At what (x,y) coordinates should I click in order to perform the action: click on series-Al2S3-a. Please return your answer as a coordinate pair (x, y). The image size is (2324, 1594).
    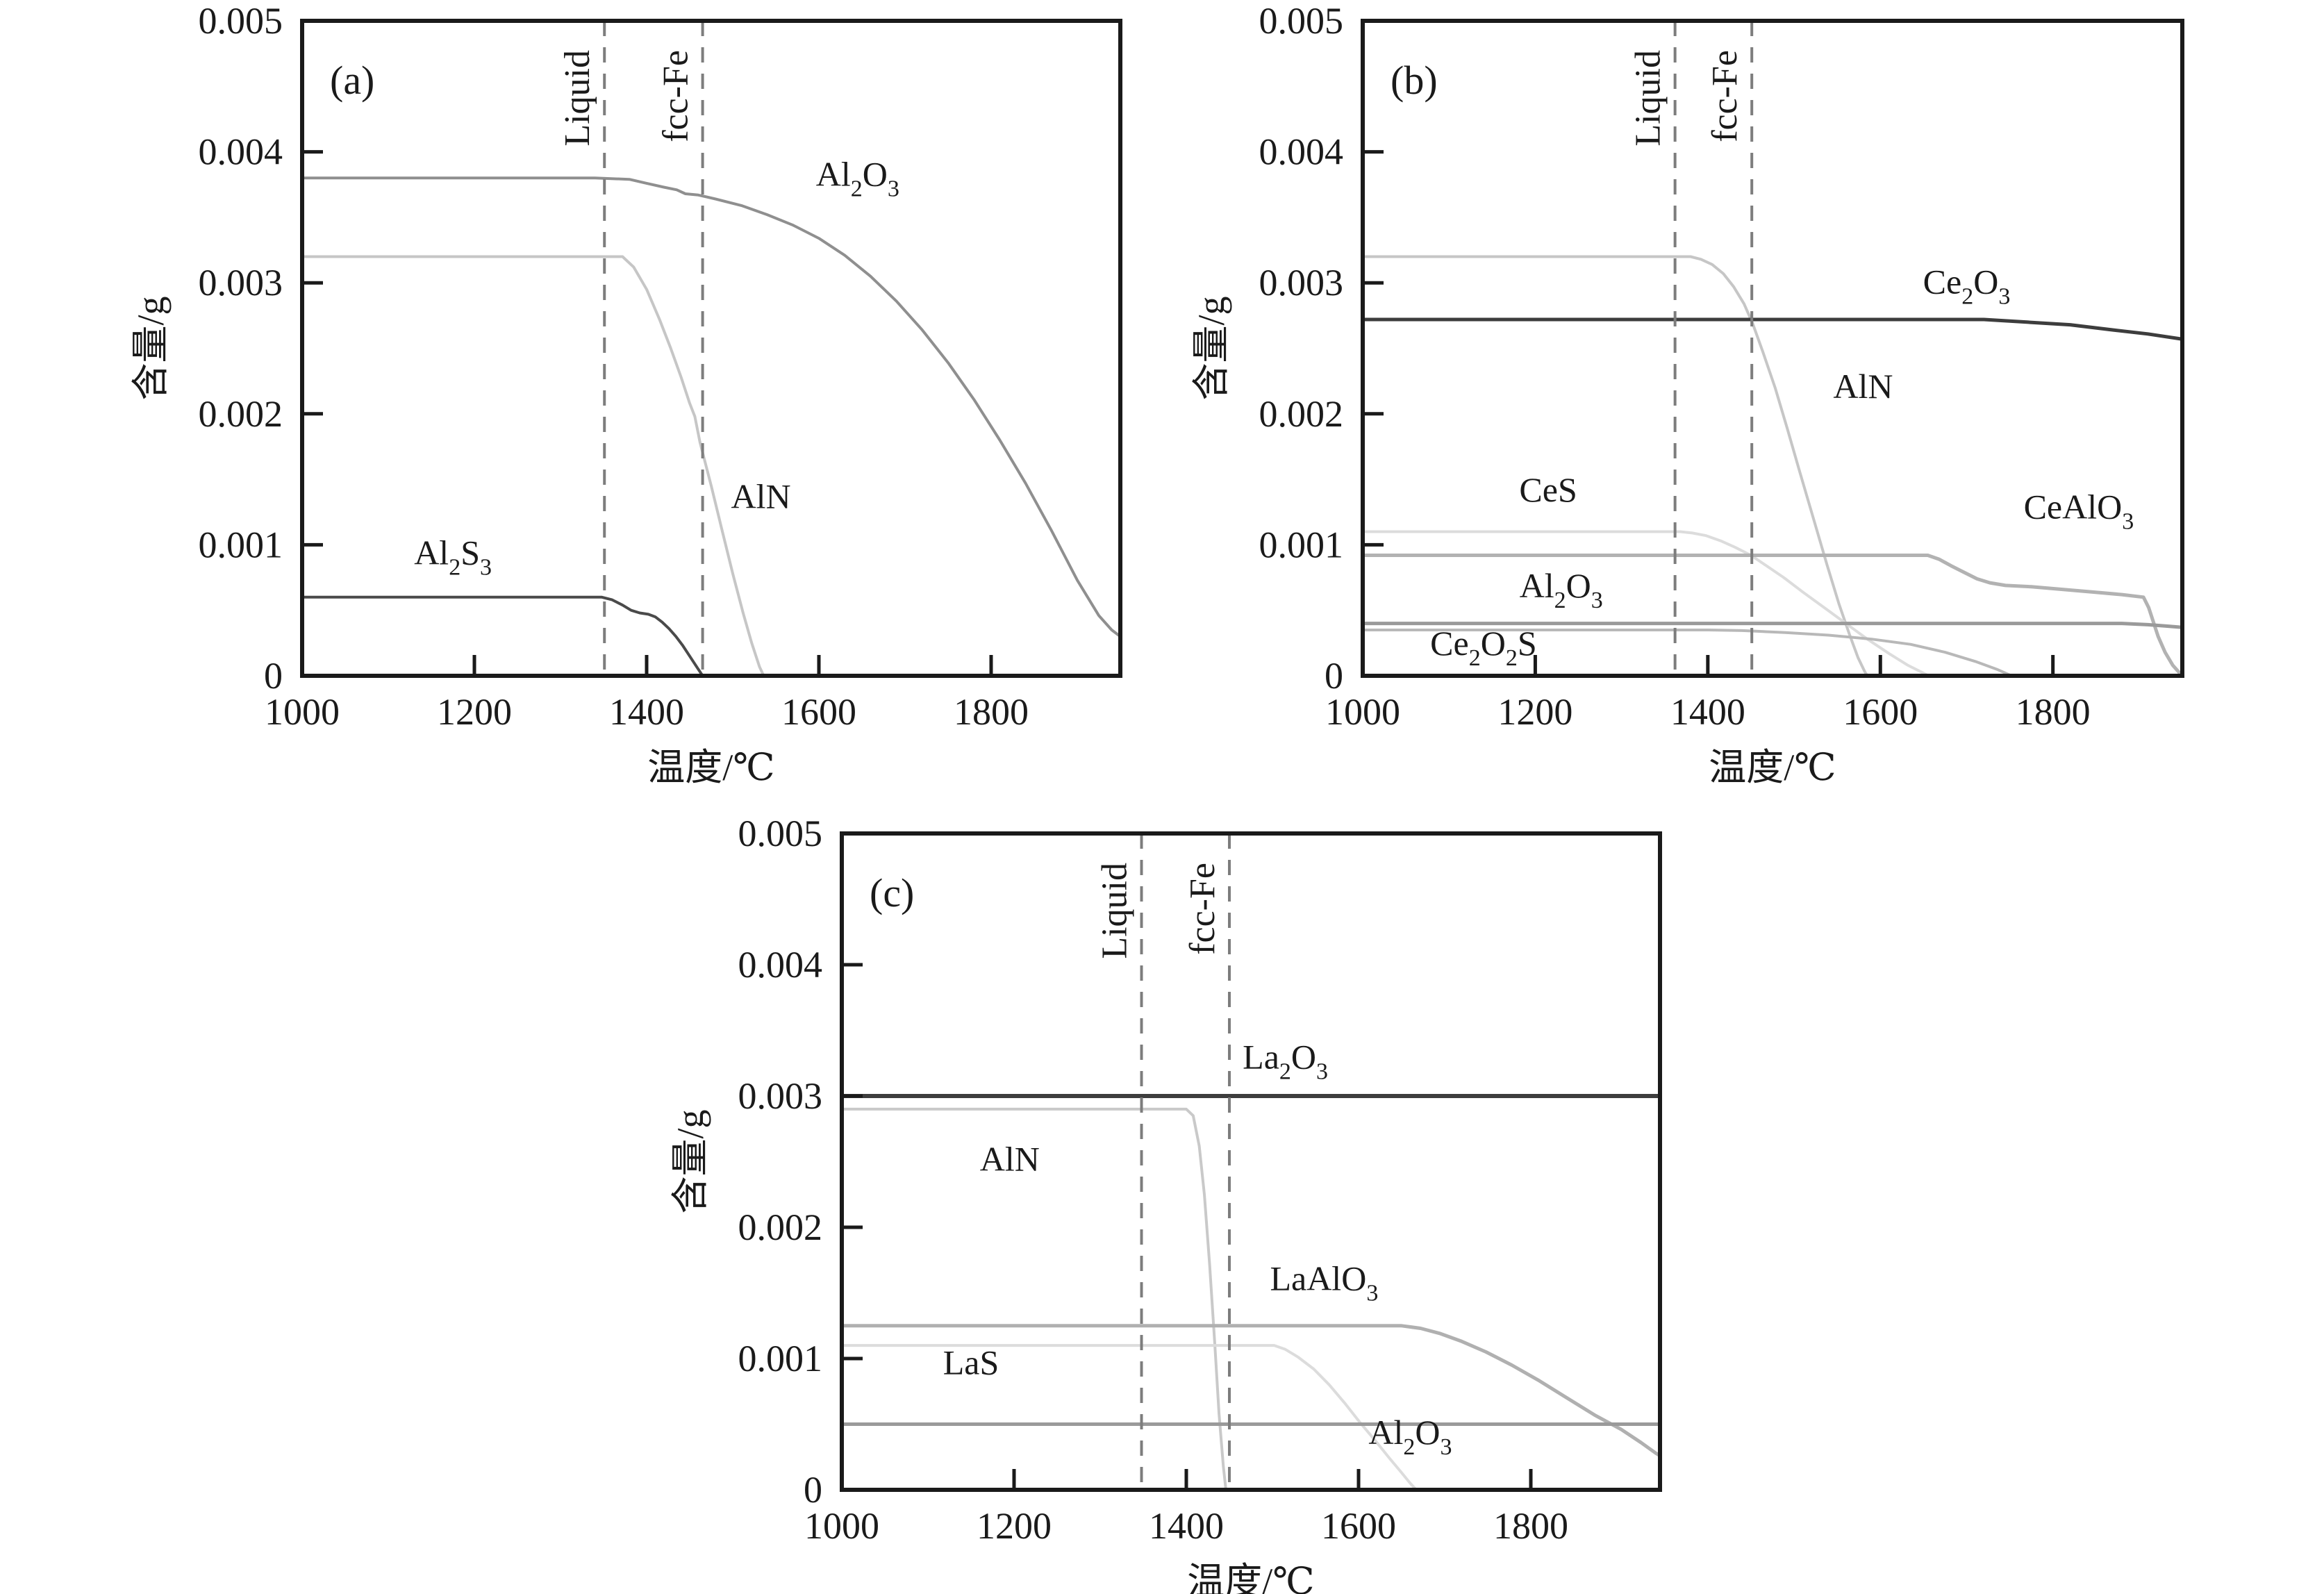
    Looking at the image, I should click on (503, 635).